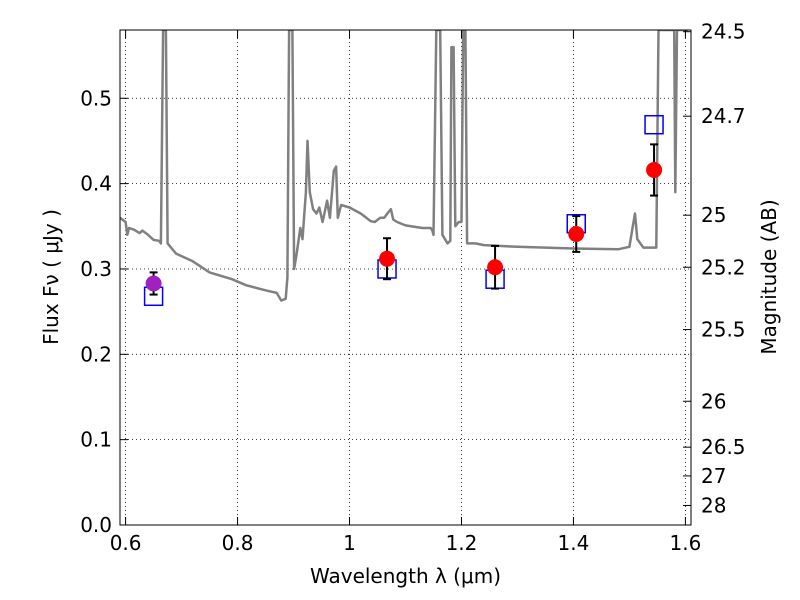  Describe the element at coordinates (238, 543) in the screenshot. I see `x-tick-label: 0.8` at that location.